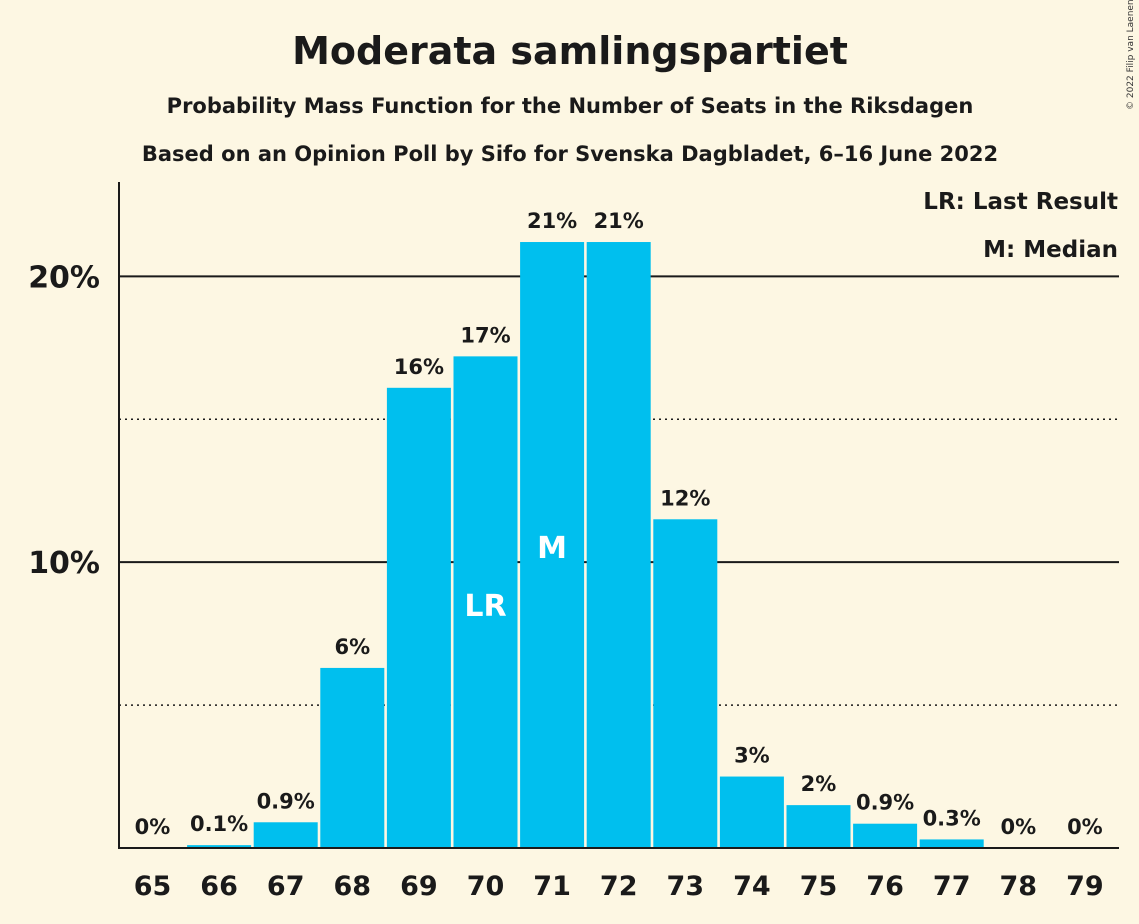 This screenshot has width=1139, height=924. Describe the element at coordinates (486, 886) in the screenshot. I see `x-tick-label: 70` at that location.